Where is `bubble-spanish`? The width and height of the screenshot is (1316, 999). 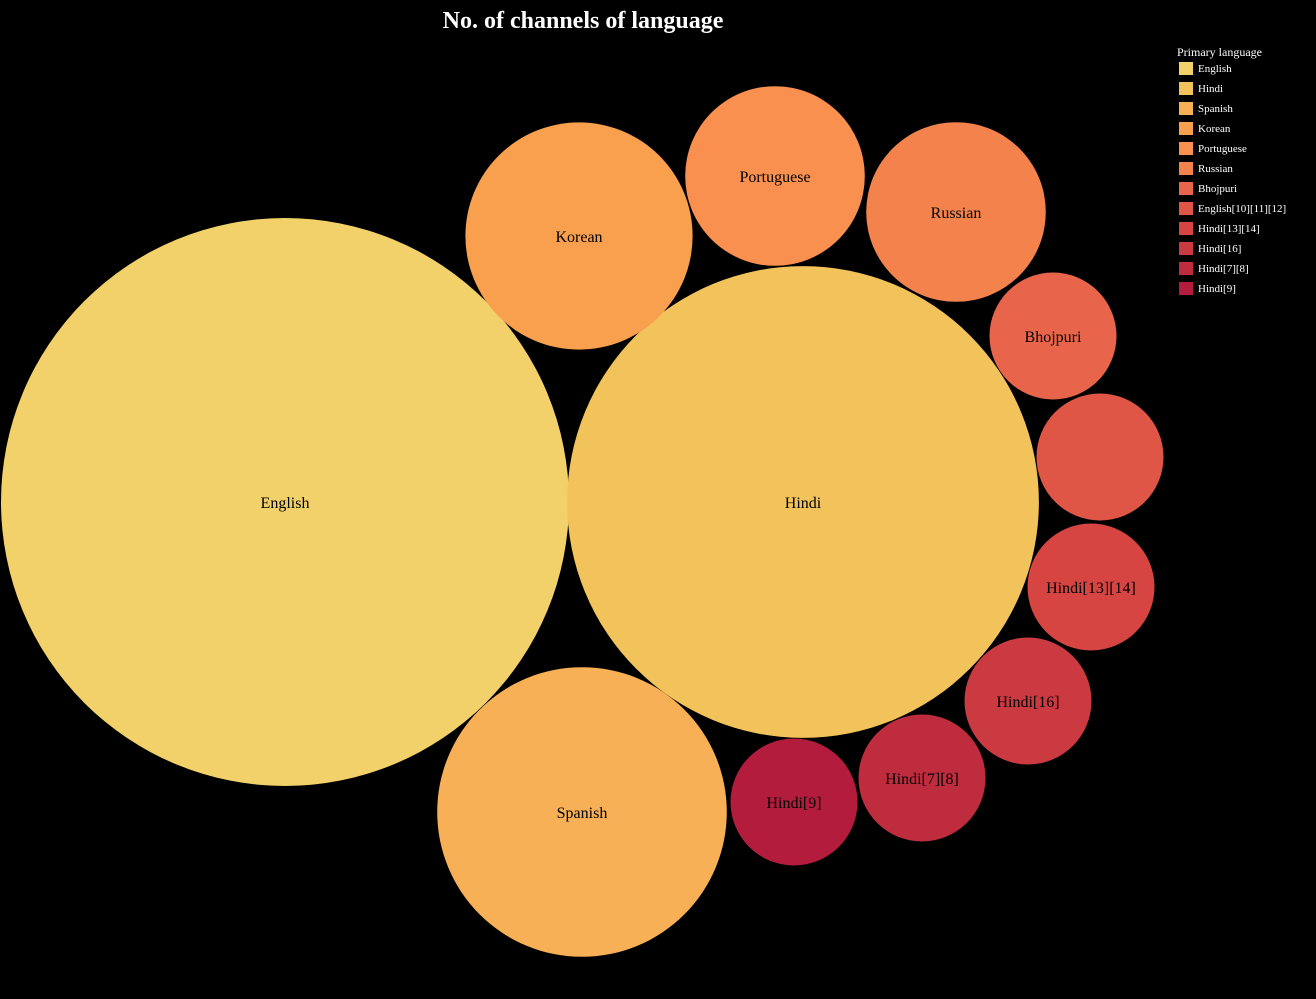
bubble-spanish is located at coordinates (582, 812).